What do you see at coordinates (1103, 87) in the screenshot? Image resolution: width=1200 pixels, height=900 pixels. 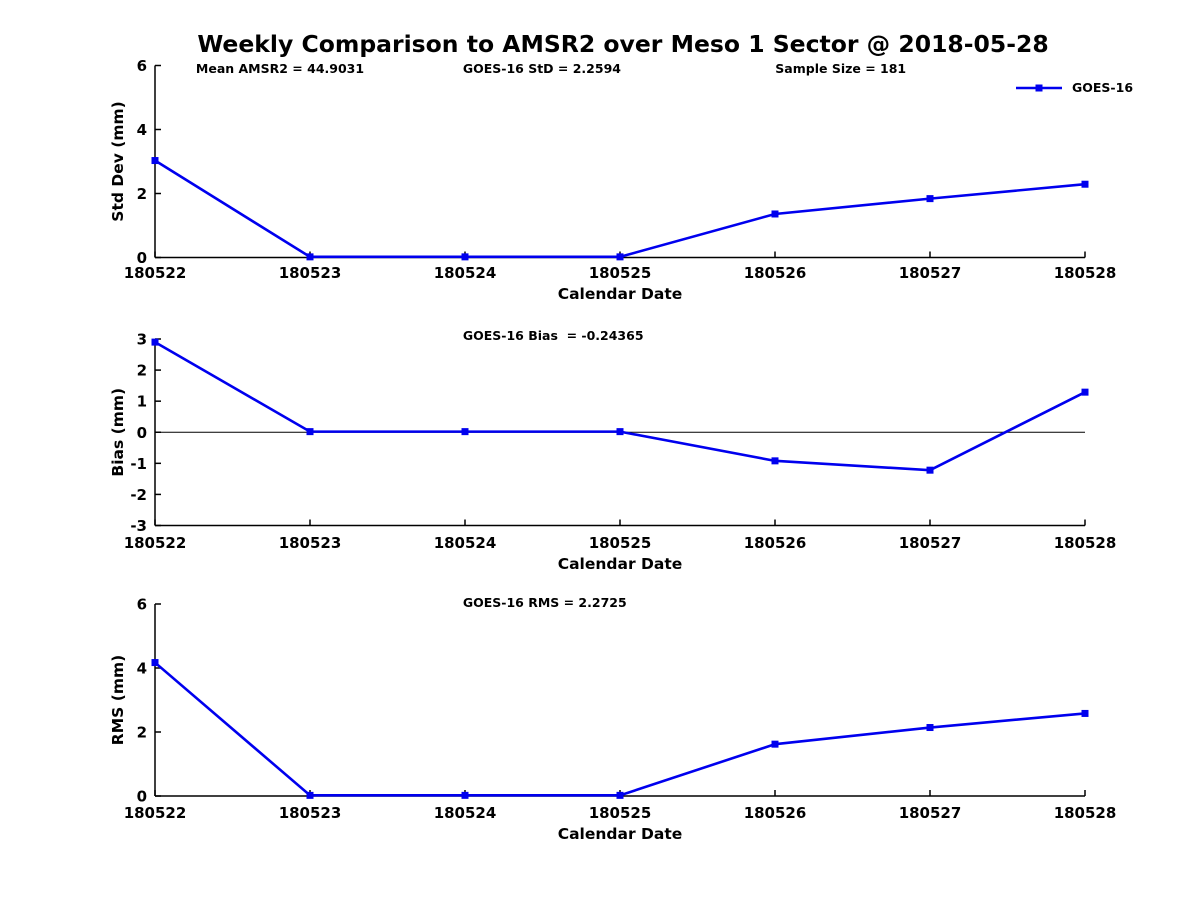 I see `legend-label: GOES-16` at bounding box center [1103, 87].